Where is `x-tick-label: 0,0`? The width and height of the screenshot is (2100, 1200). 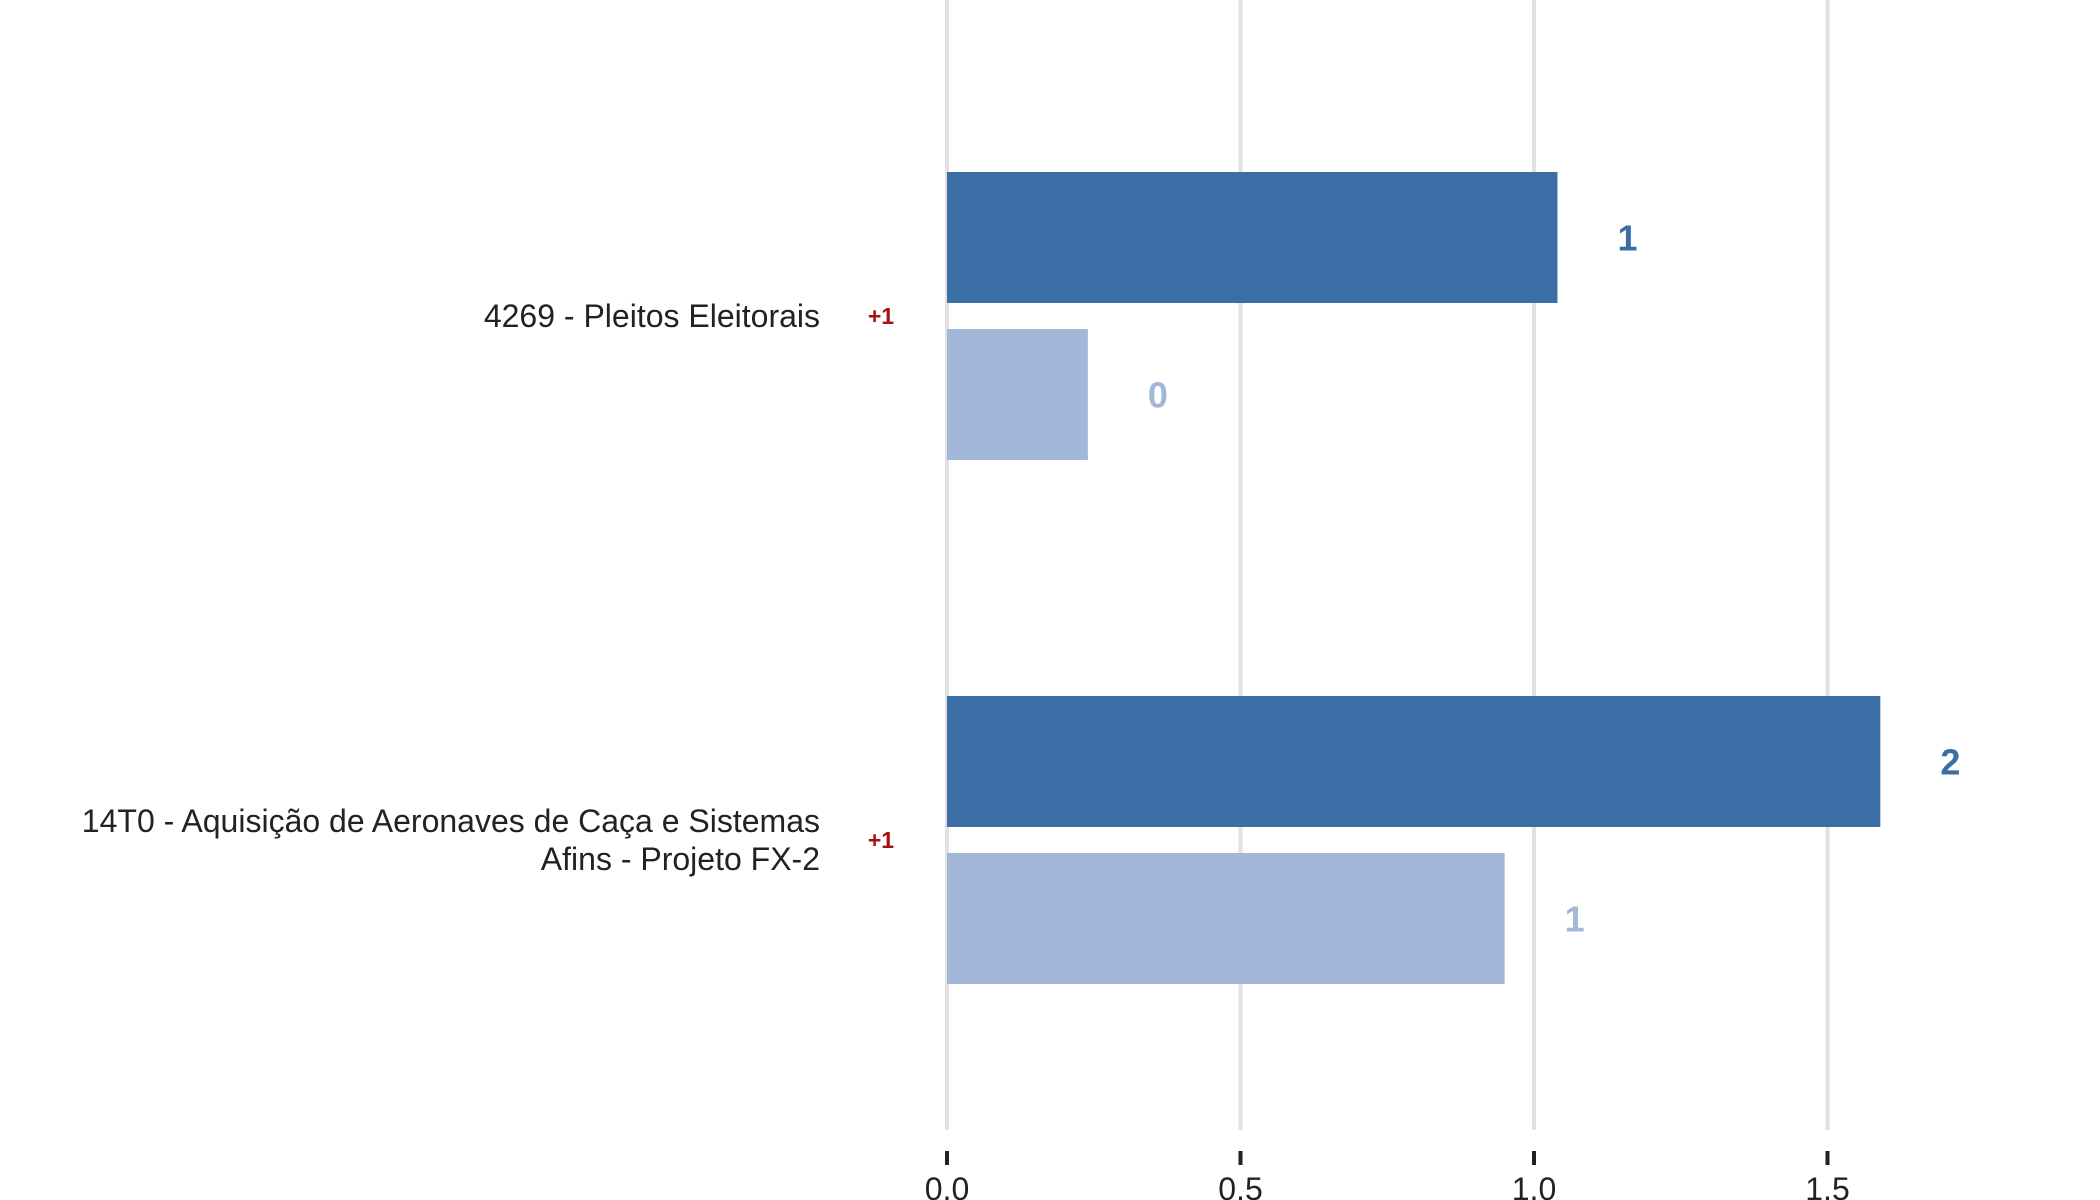
x-tick-label: 0,0 is located at coordinates (947, 1185).